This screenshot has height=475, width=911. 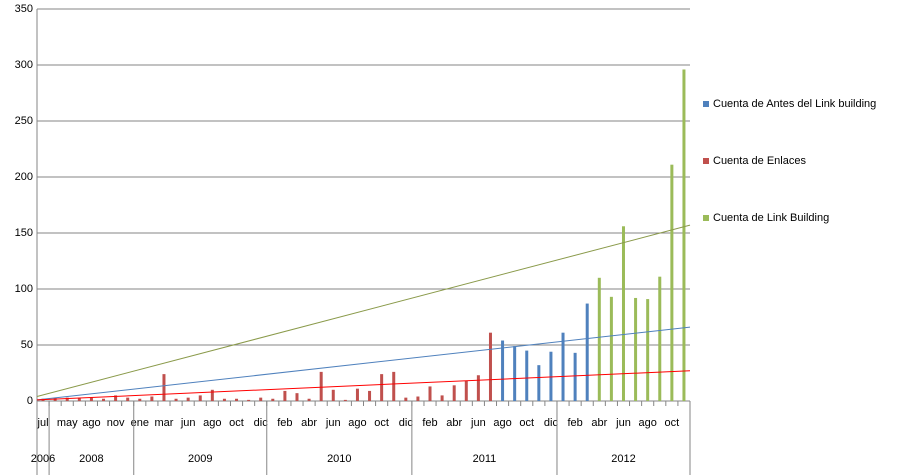 What do you see at coordinates (24, 289) in the screenshot?
I see `y-tick-label: 100` at bounding box center [24, 289].